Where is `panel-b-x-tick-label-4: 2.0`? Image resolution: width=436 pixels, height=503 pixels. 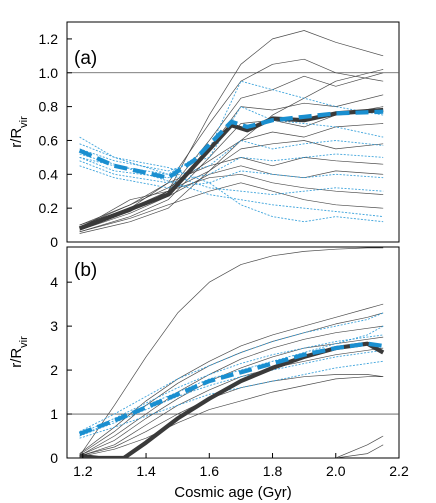 panel-b-x-tick-label-4: 2.0 is located at coordinates (336, 471).